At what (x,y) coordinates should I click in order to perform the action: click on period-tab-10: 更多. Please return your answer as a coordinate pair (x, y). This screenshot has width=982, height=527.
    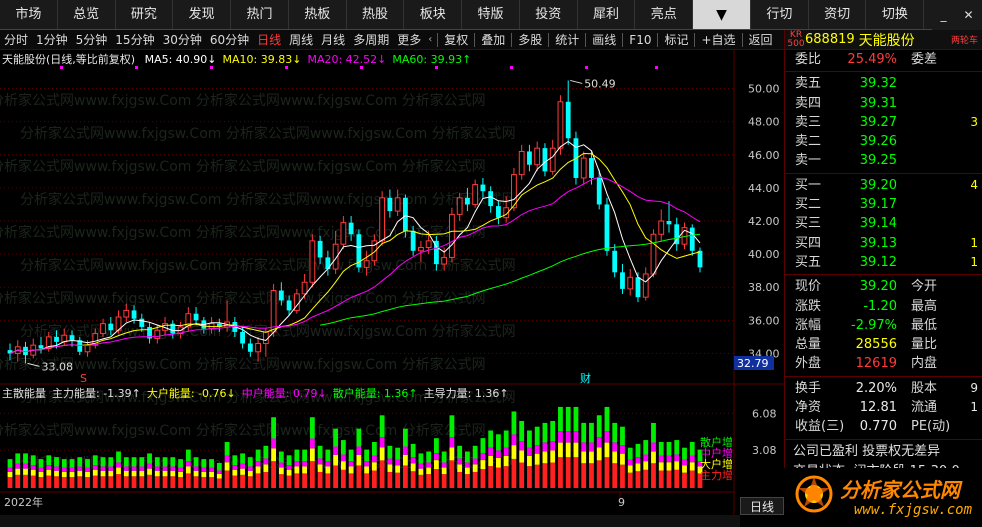
    Looking at the image, I should click on (409, 39).